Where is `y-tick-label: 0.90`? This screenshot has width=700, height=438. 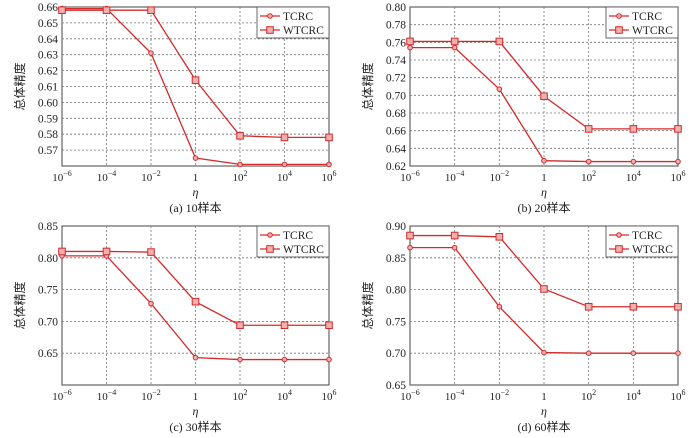 y-tick-label: 0.90 is located at coordinates (396, 227).